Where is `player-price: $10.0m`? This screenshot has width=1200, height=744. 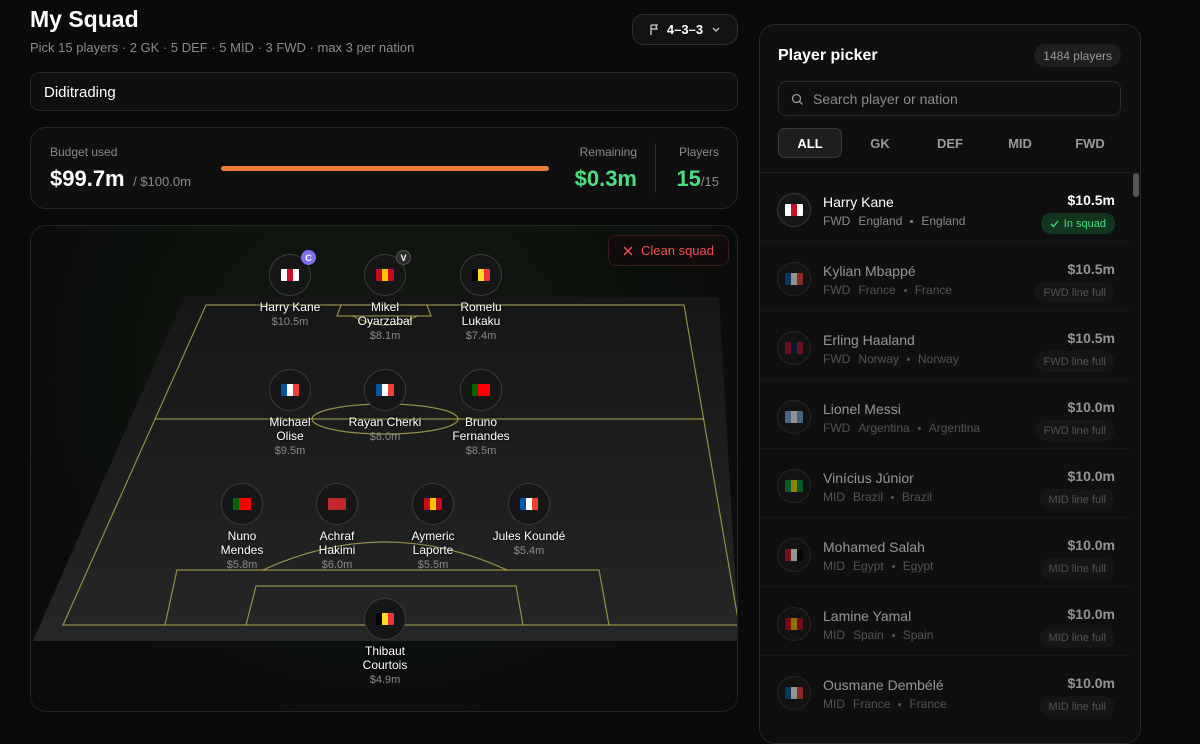
player-price: $10.0m is located at coordinates (1091, 476).